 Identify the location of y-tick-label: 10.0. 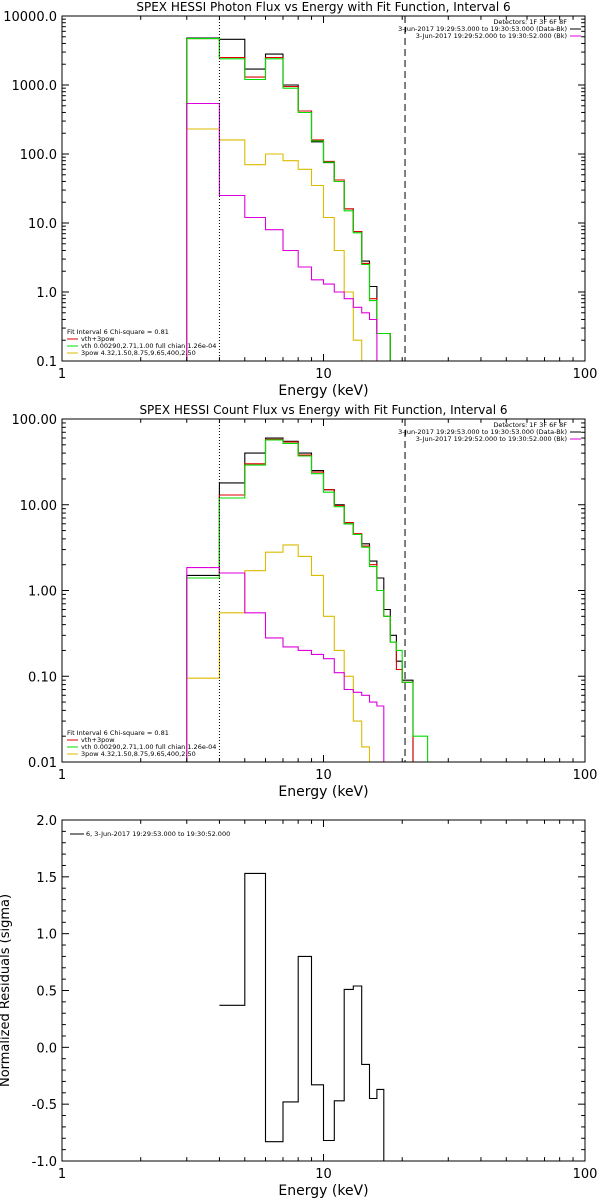
(42, 224).